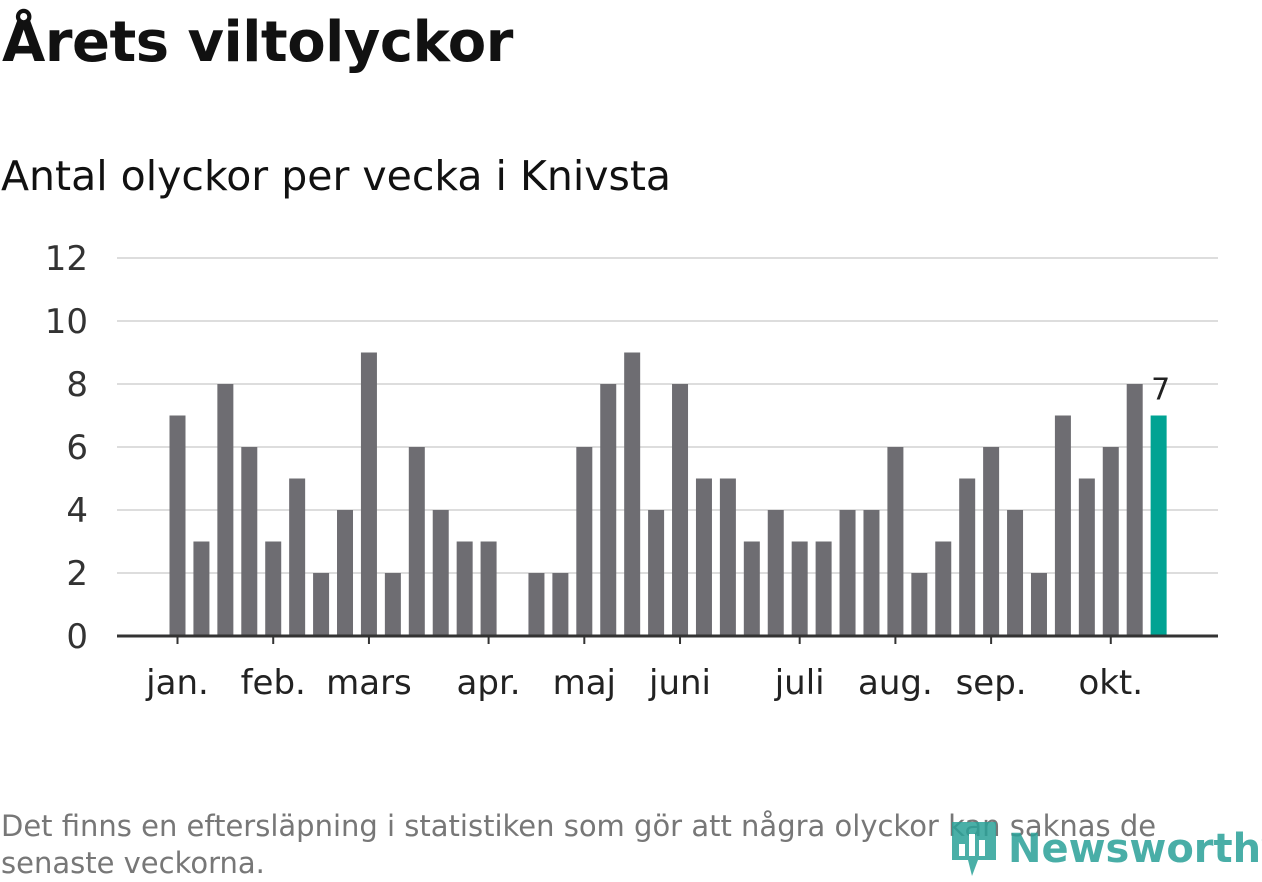 The height and width of the screenshot is (882, 1262). I want to click on y-tick-label: 4, so click(77, 511).